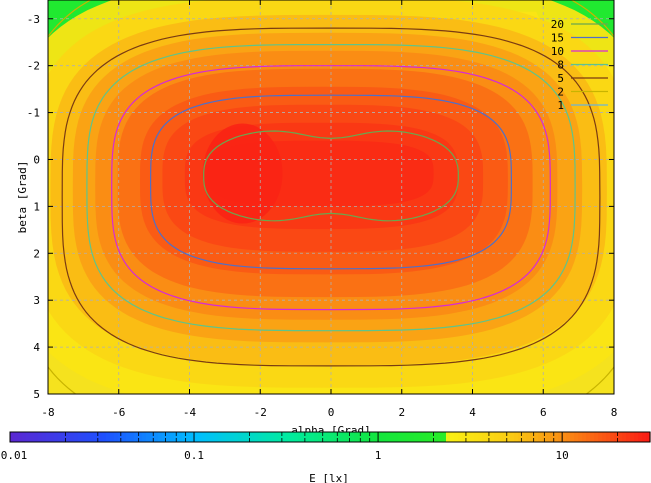 The width and height of the screenshot is (651, 483). What do you see at coordinates (14, 455) in the screenshot?
I see `colorbar-tick-label: 0.01` at bounding box center [14, 455].